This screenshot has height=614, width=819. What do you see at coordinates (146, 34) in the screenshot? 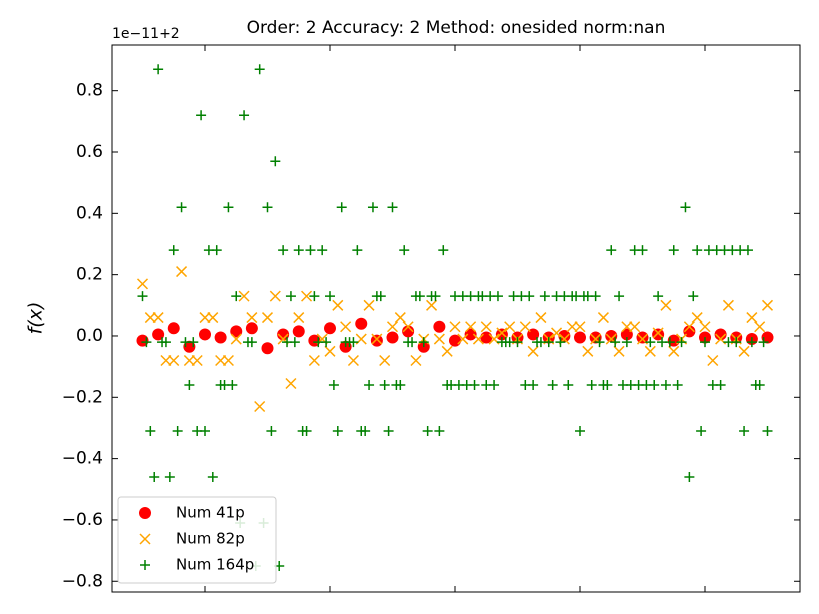
I see `axis-offset-text: 1e−11+2` at bounding box center [146, 34].